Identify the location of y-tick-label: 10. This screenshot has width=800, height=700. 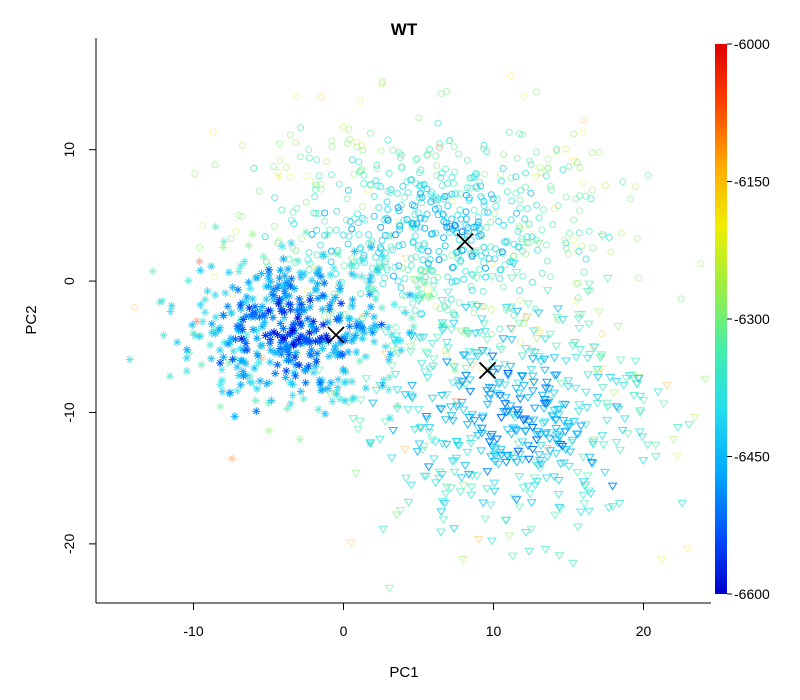
(69, 150).